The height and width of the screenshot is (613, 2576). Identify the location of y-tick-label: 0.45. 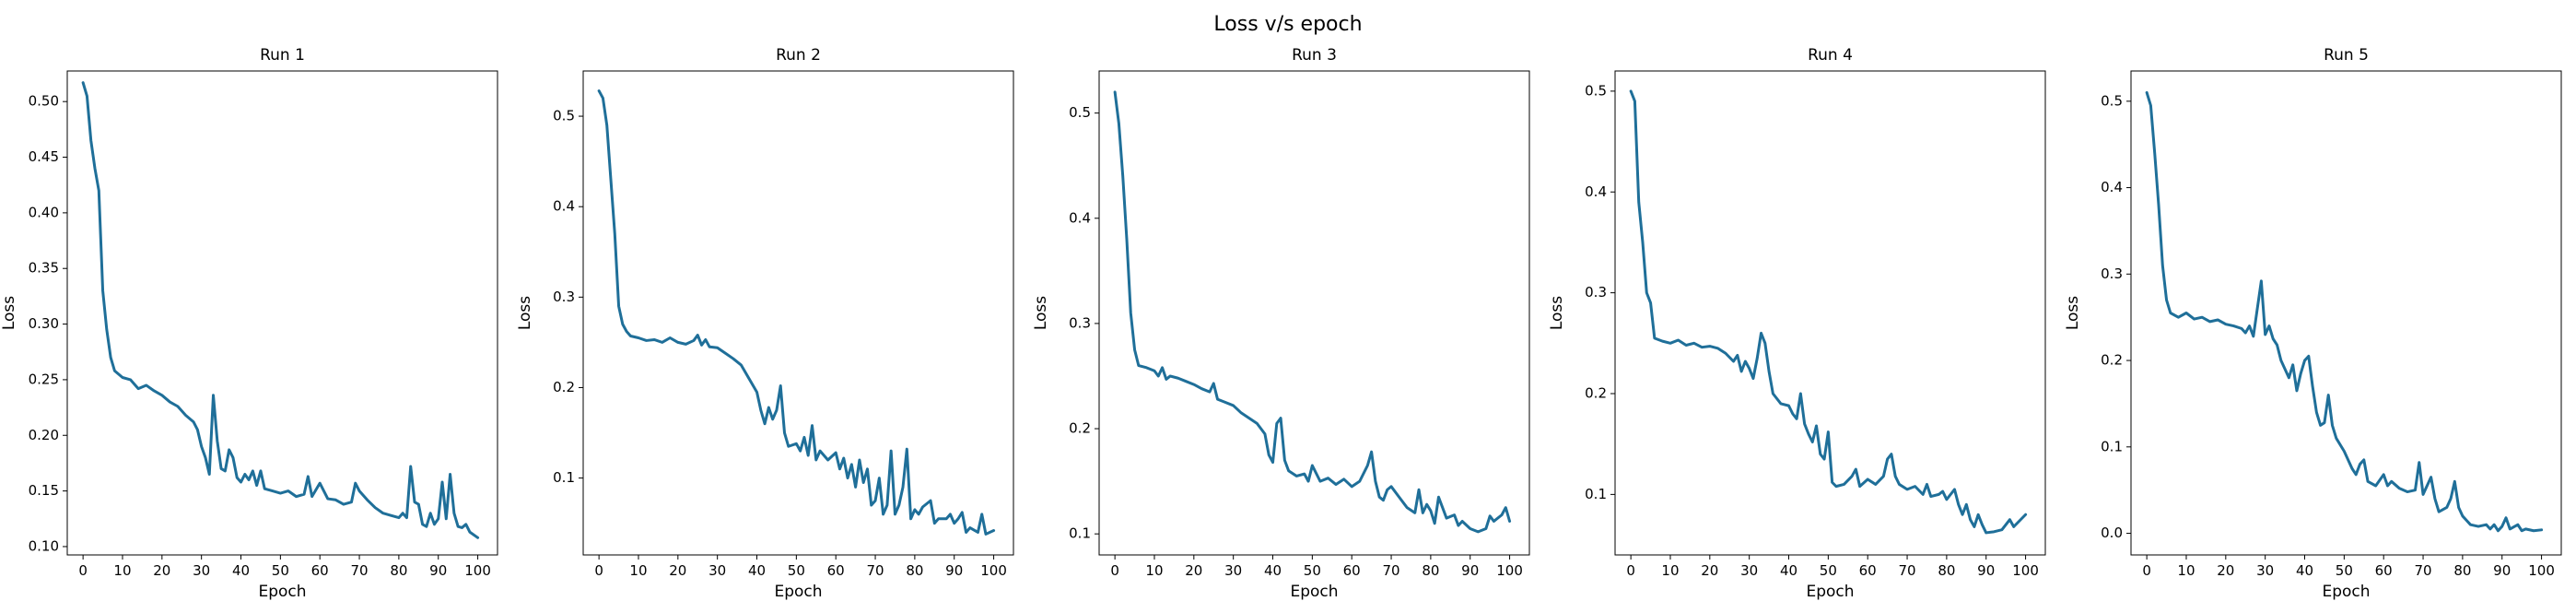
(44, 156).